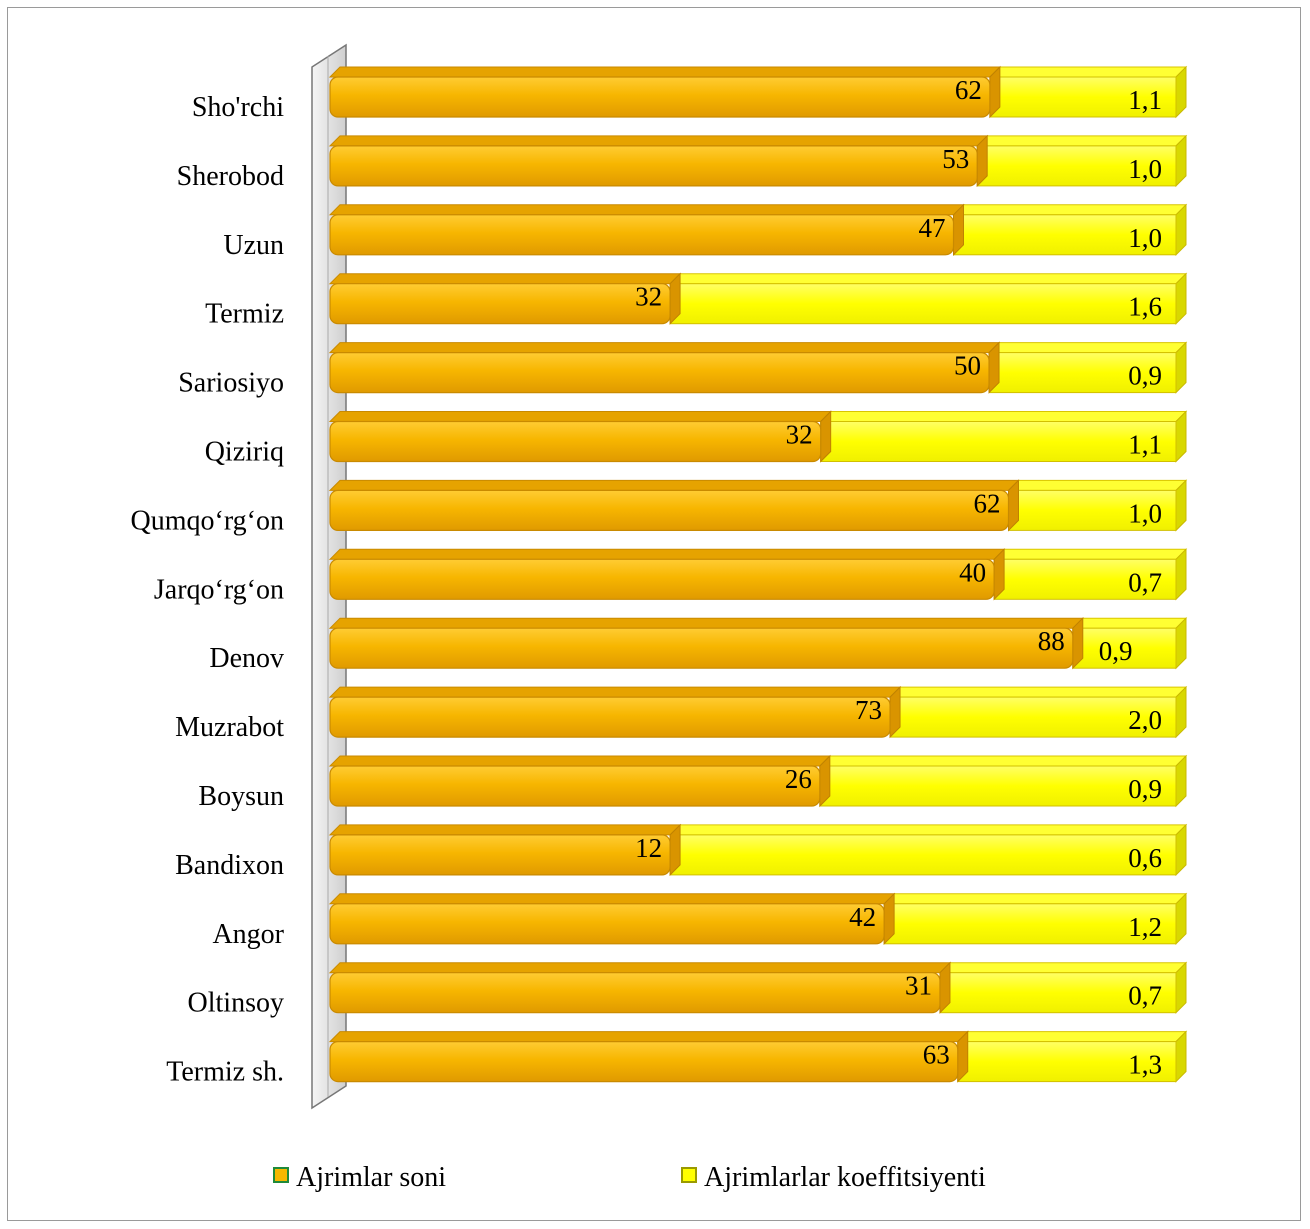 The height and width of the screenshot is (1229, 1310). Describe the element at coordinates (580, 781) in the screenshot. I see `bar-divorce-count-boysun` at that location.